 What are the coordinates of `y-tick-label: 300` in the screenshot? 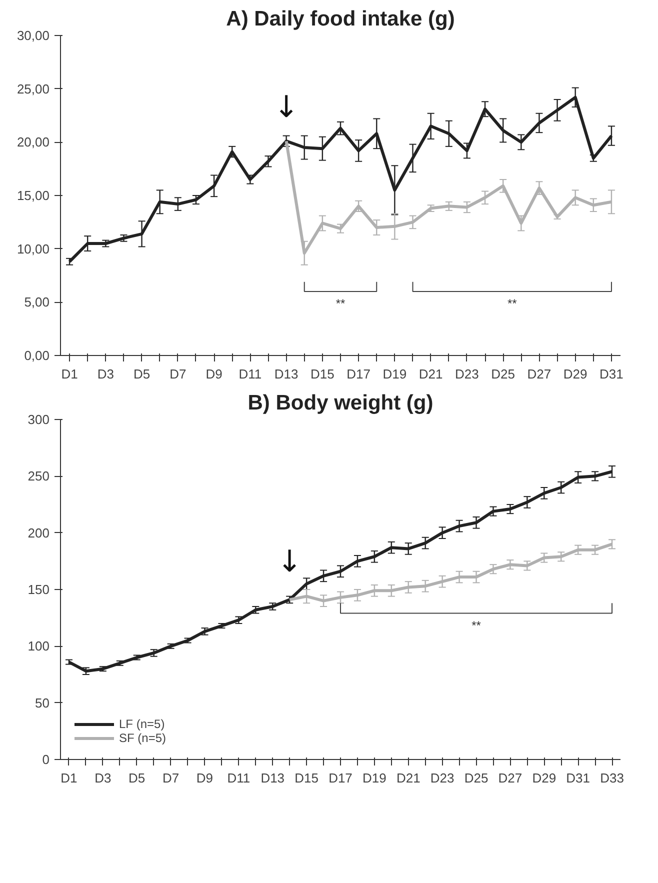 It's located at (39, 419).